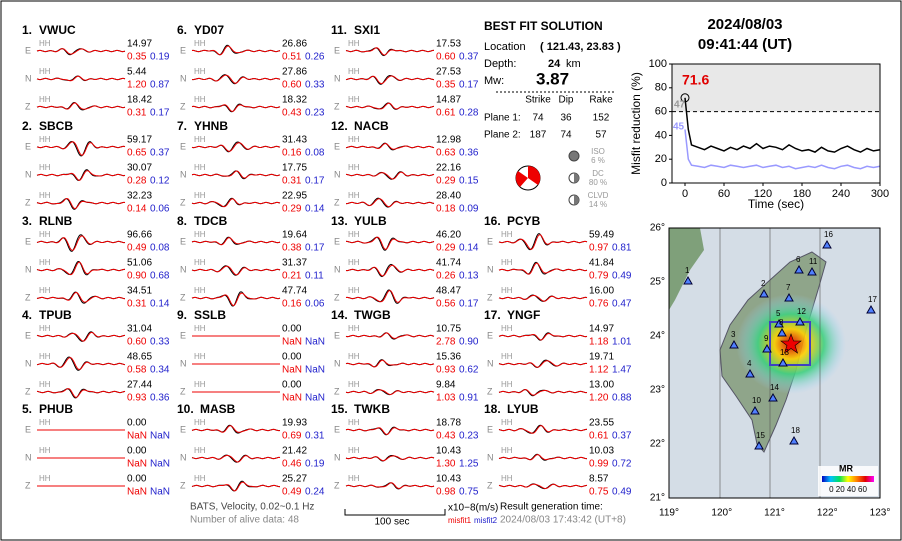  What do you see at coordinates (315, 209) in the screenshot?
I see `misfit2: 0.14` at bounding box center [315, 209].